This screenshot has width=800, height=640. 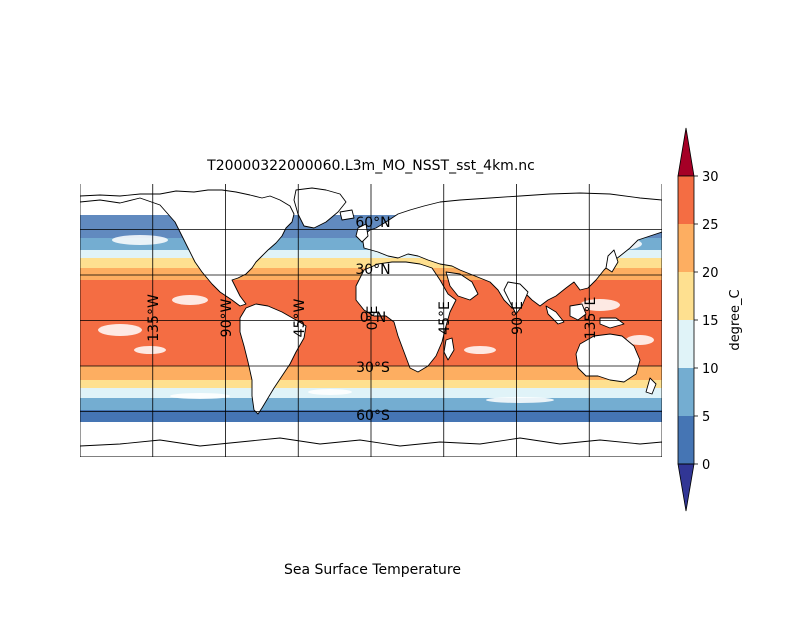 What do you see at coordinates (154, 318) in the screenshot?
I see `lon-label-135w: 135°W` at bounding box center [154, 318].